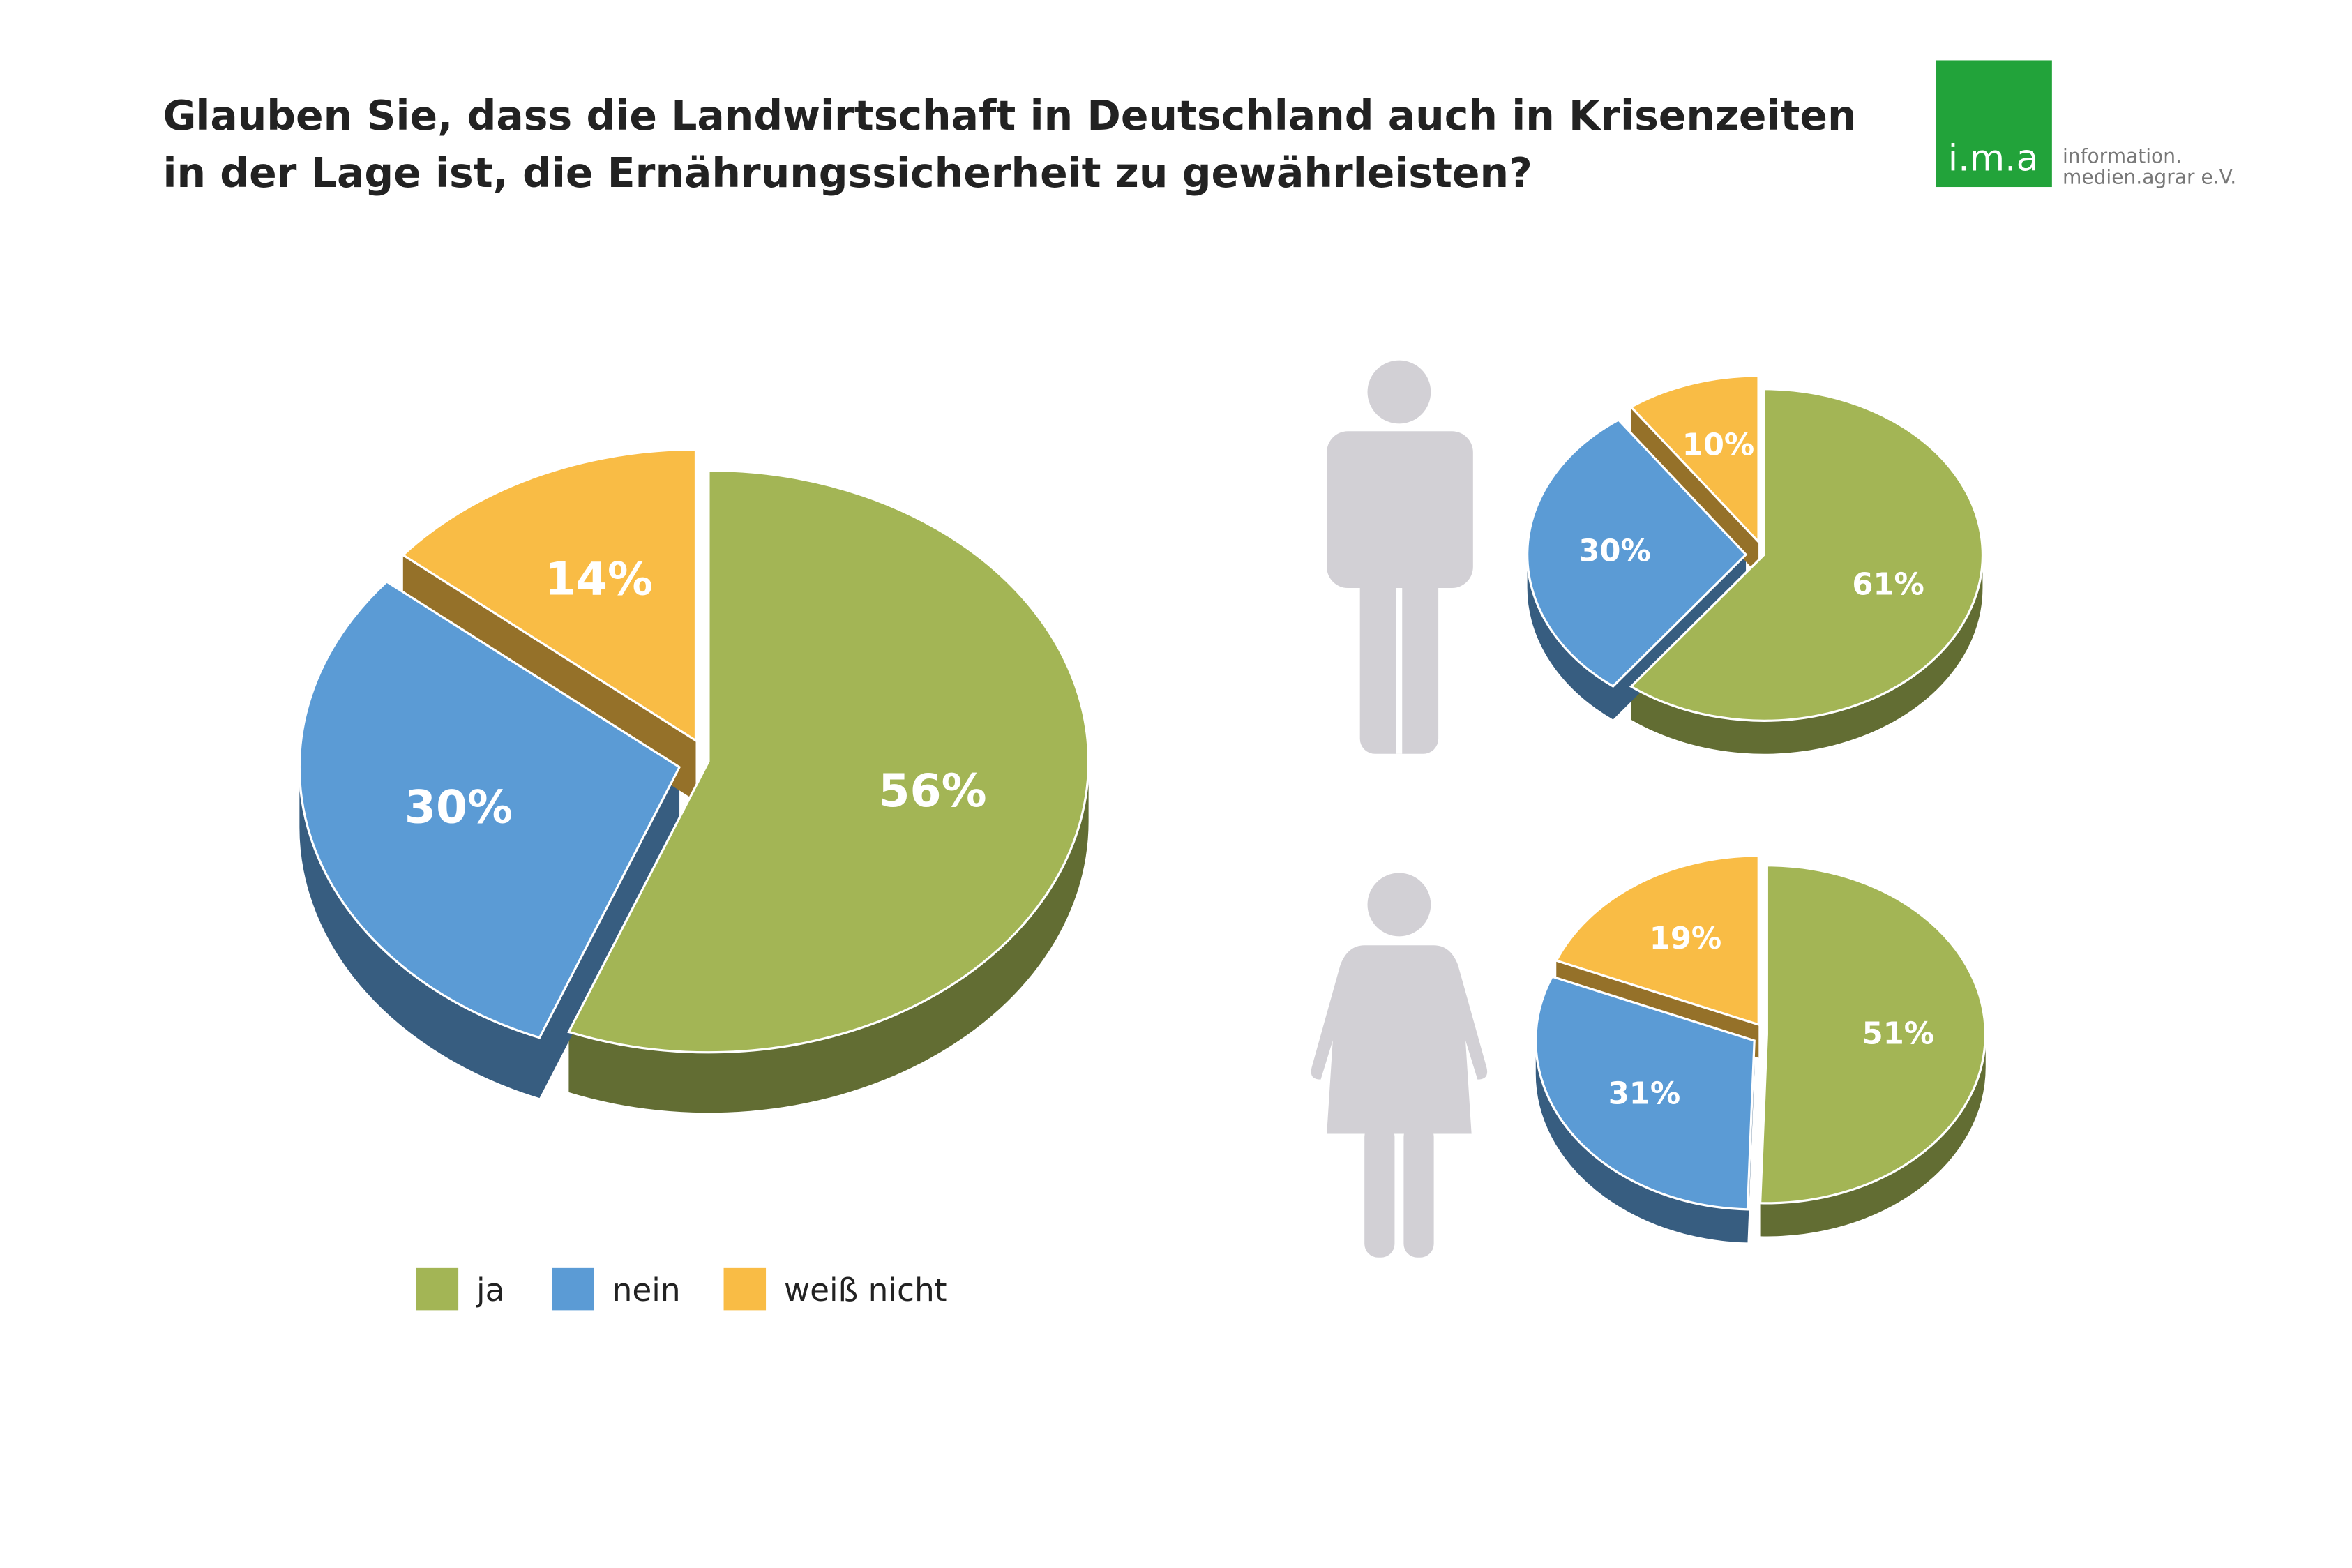 Image resolution: width=2352 pixels, height=1568 pixels. What do you see at coordinates (1400, 557) in the screenshot?
I see `man-icon` at bounding box center [1400, 557].